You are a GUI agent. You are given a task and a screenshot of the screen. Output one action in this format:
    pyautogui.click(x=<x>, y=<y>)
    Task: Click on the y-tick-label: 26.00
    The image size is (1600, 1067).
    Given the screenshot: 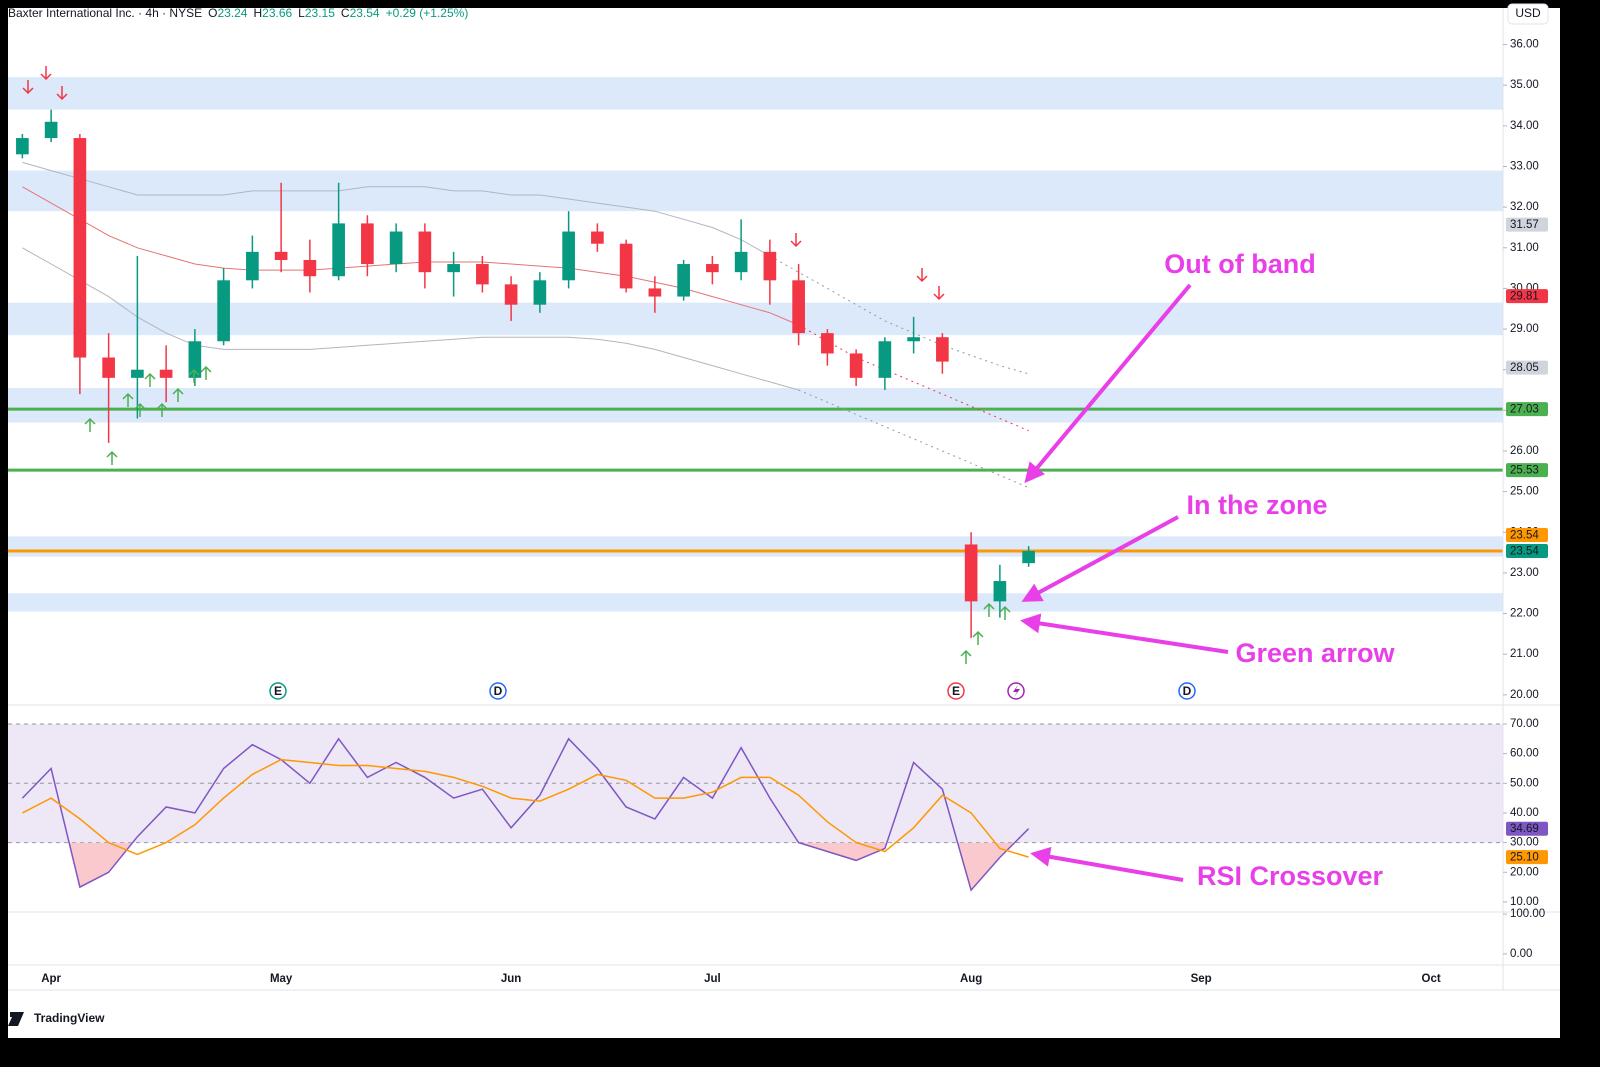 What is the action you would take?
    pyautogui.click(x=1524, y=451)
    